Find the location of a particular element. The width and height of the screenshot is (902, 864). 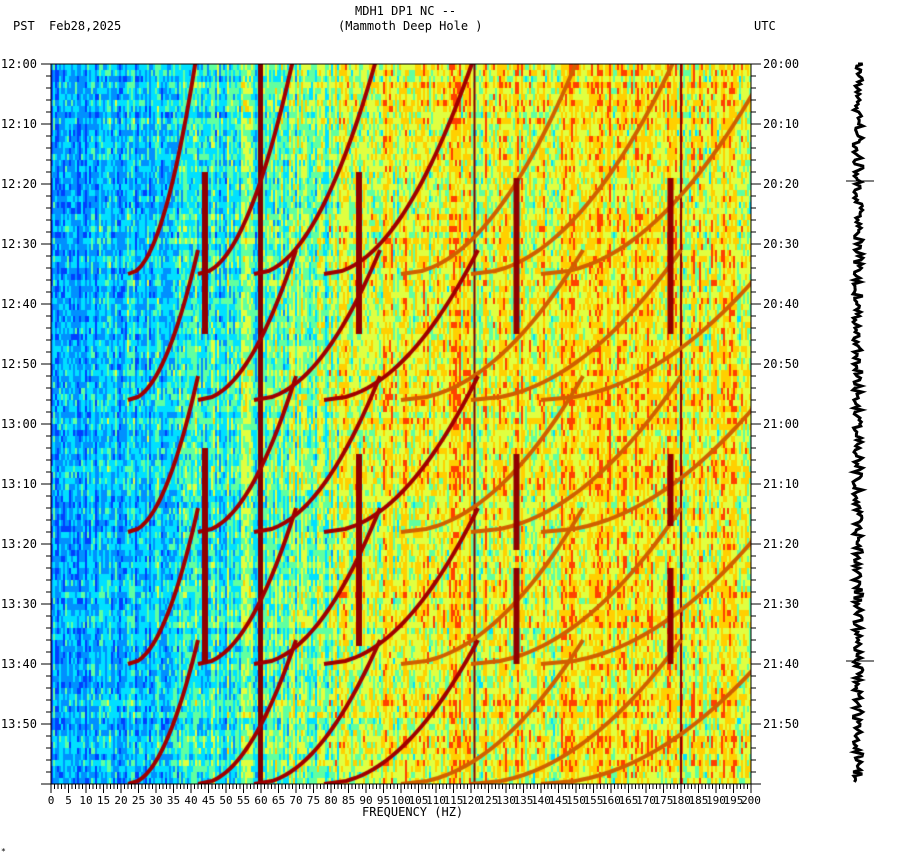

x-tick-label: 30 is located at coordinates (155, 800).